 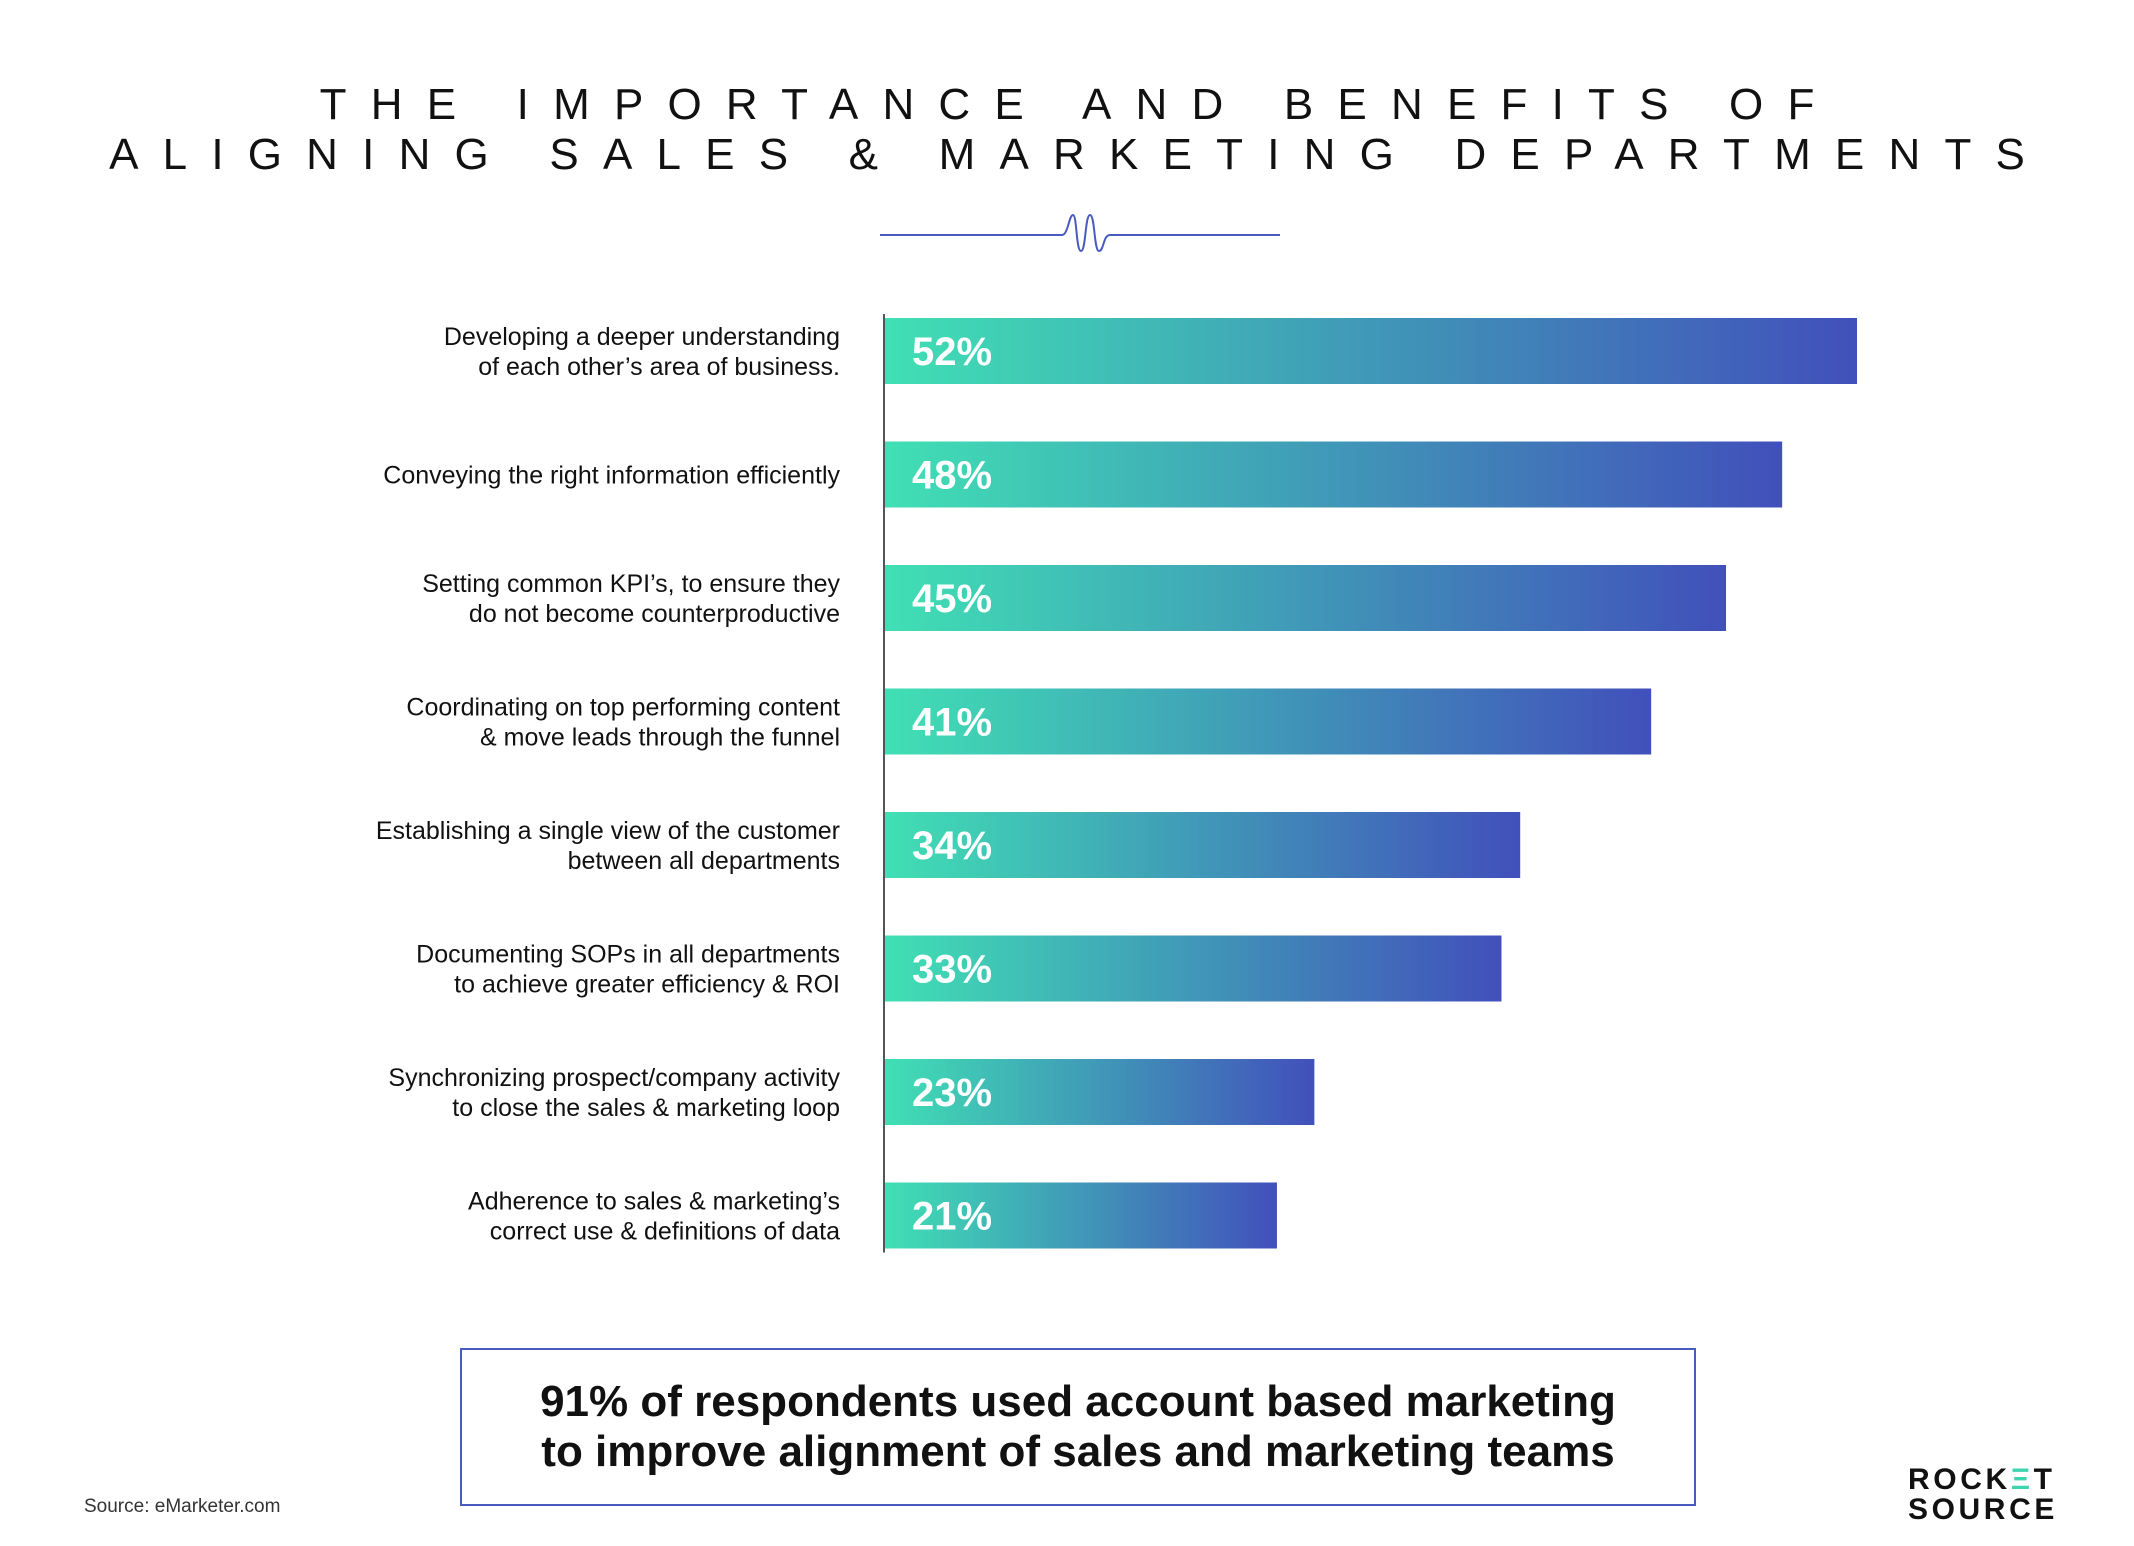 What do you see at coordinates (1959, 1479) in the screenshot?
I see `logo-text-a: ROCK` at bounding box center [1959, 1479].